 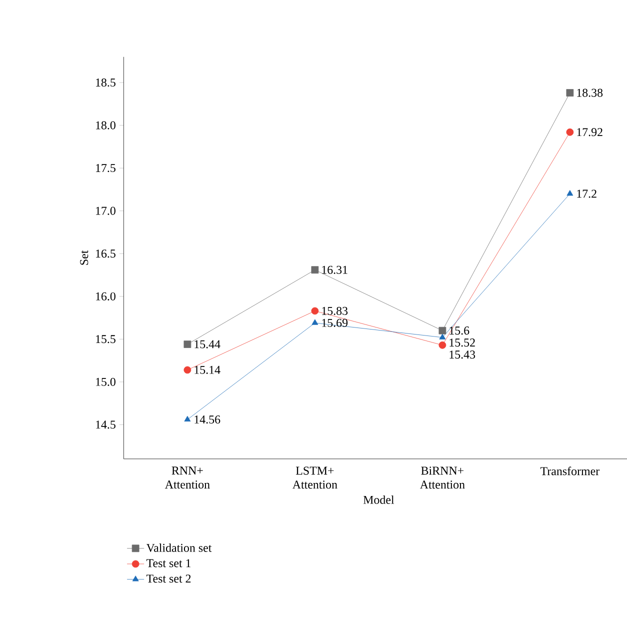 What do you see at coordinates (84, 257) in the screenshot?
I see `y-axis-title: Set` at bounding box center [84, 257].